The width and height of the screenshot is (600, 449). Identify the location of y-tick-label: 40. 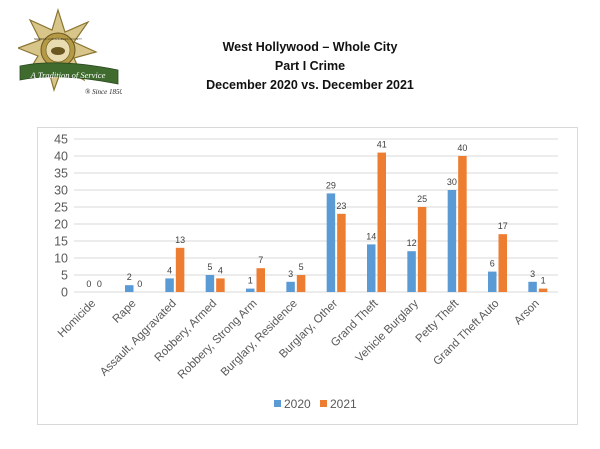
(61, 157).